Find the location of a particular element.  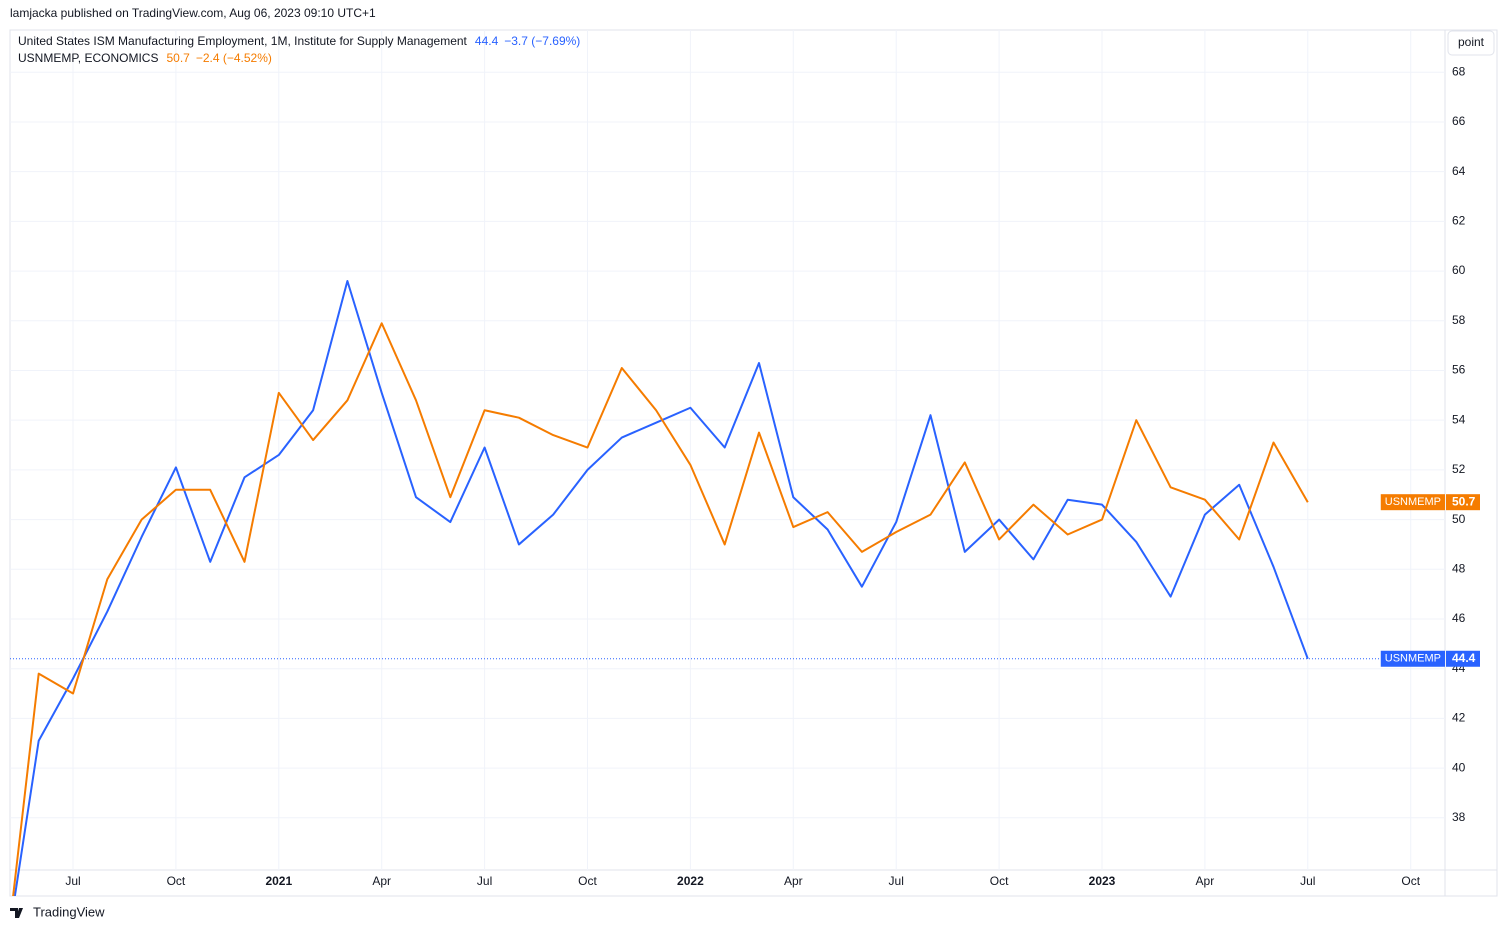

legend-part: USNMEMP, ECONOMICS is located at coordinates (88, 58).